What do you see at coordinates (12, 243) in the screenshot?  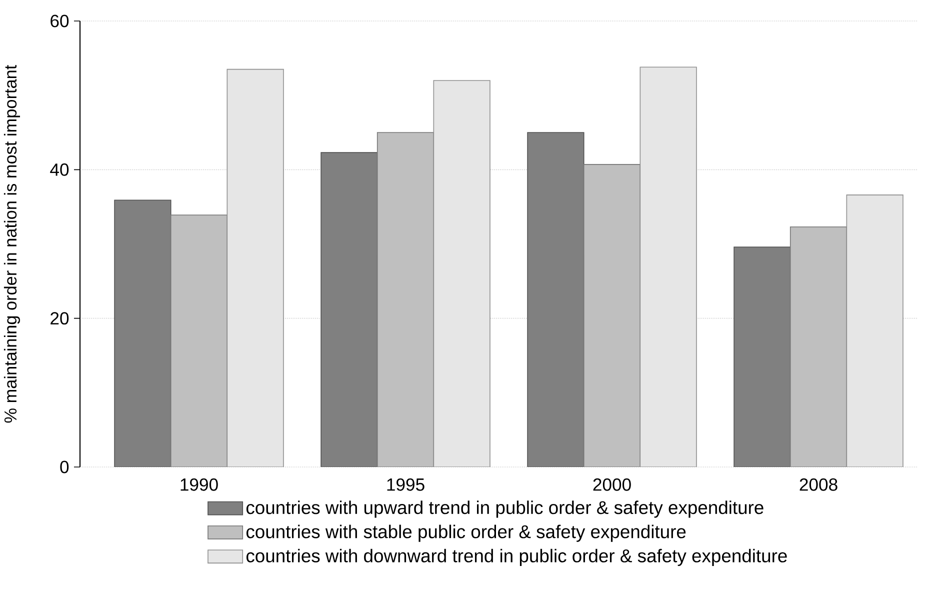 I see `y-axis-title: % maintaining order in nation is most important` at bounding box center [12, 243].